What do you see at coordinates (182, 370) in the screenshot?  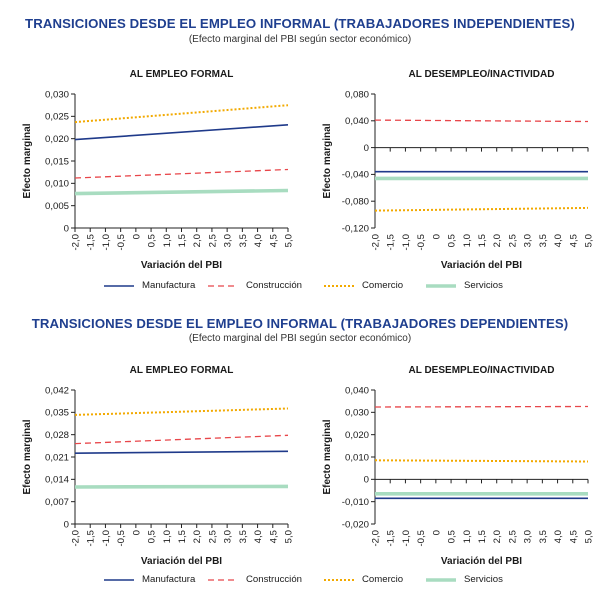 I see `panel-title: AL EMPLEO FORMAL` at bounding box center [182, 370].